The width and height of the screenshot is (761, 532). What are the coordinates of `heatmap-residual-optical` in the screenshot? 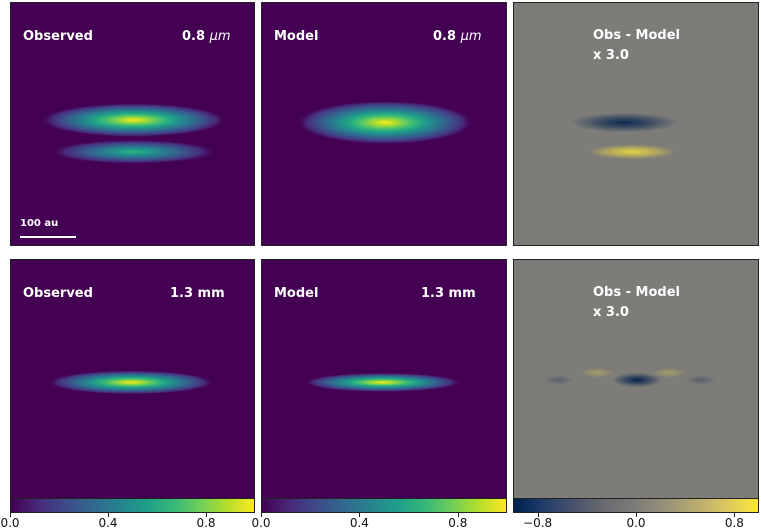 It's located at (636, 124).